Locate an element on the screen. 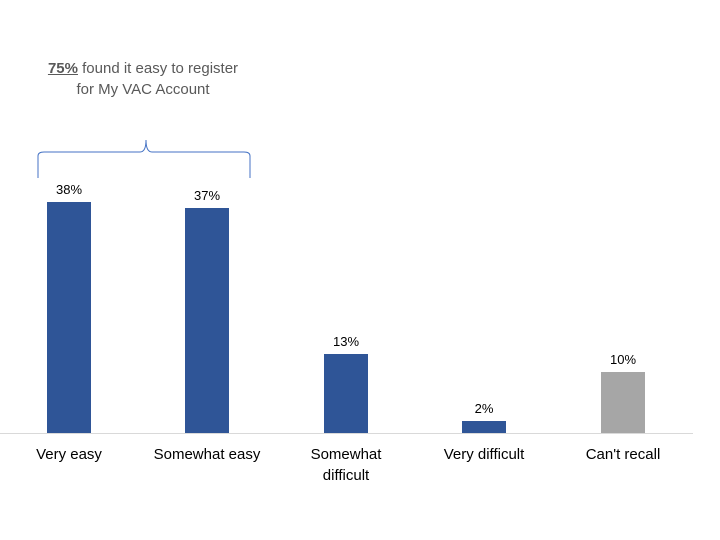 This screenshot has width=720, height=540. category-label: Very easy is located at coordinates (69, 454).